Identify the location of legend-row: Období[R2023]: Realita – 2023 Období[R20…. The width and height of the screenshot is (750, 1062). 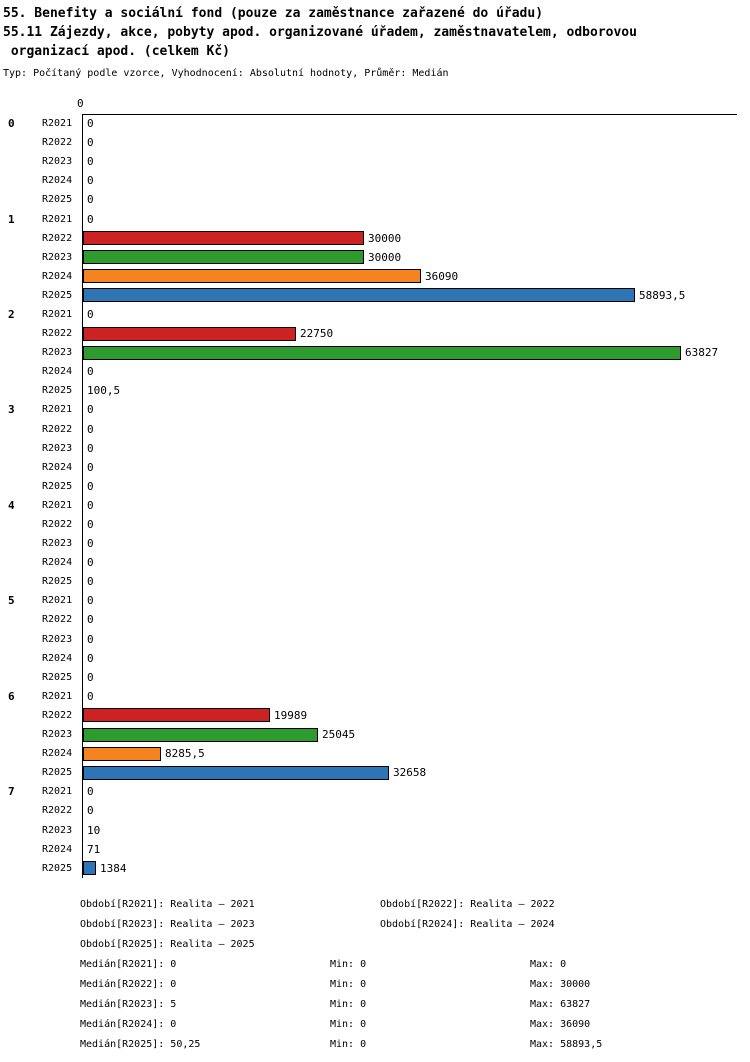
(415, 926).